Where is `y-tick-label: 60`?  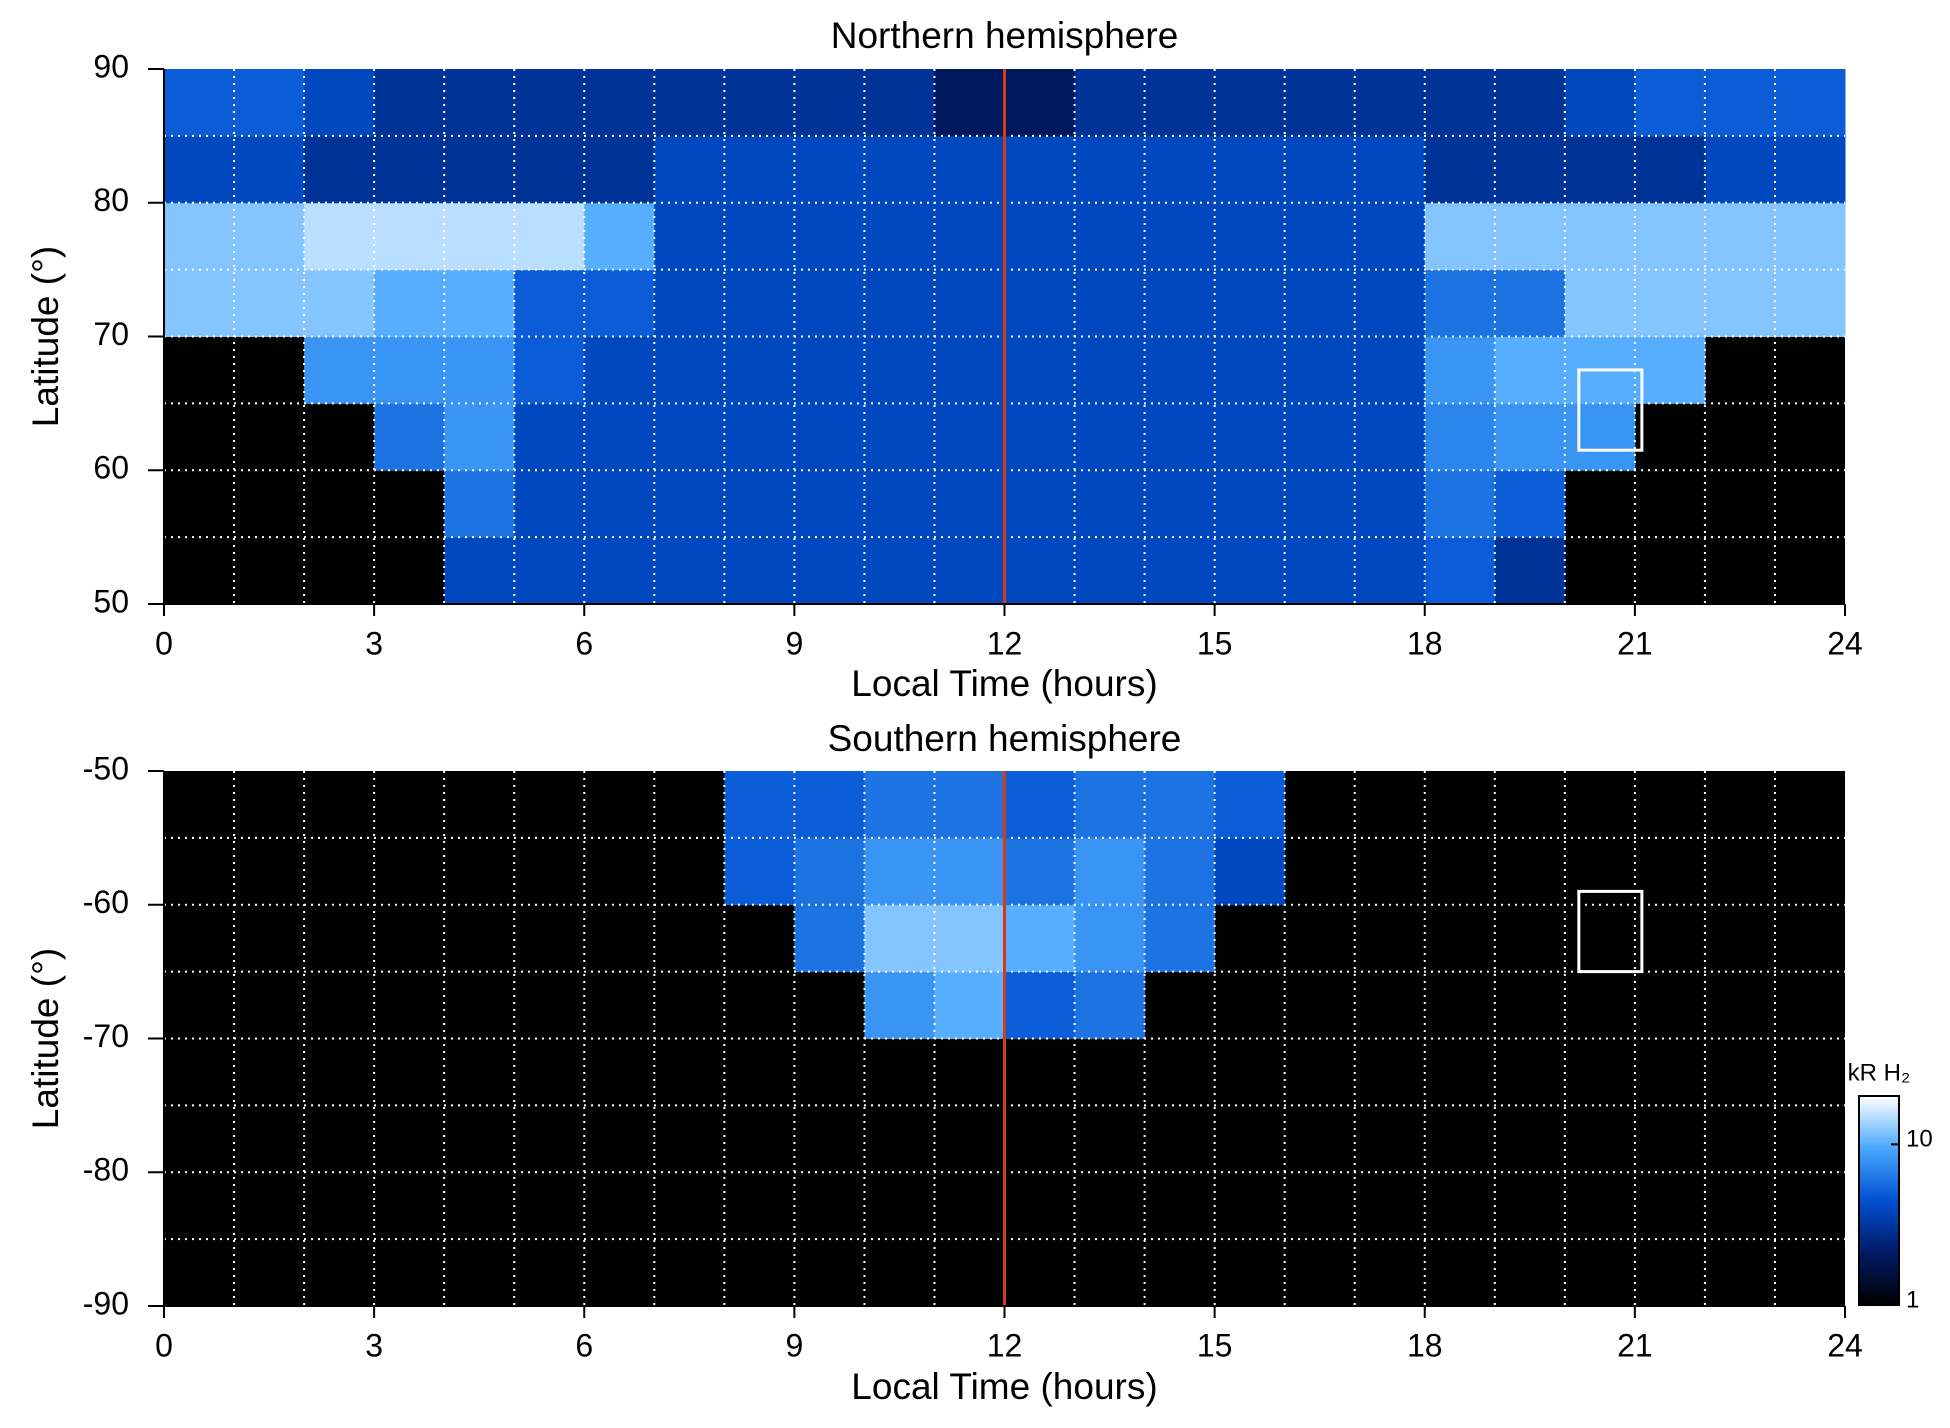
y-tick-label: 60 is located at coordinates (111, 468).